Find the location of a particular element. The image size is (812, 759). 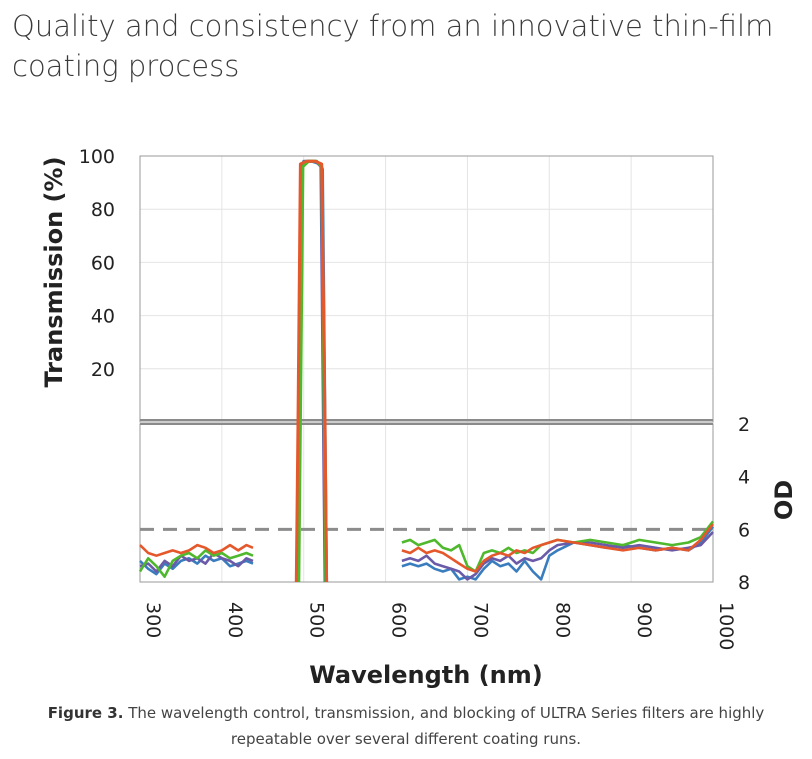

od-tick-label: 4 is located at coordinates (744, 478).